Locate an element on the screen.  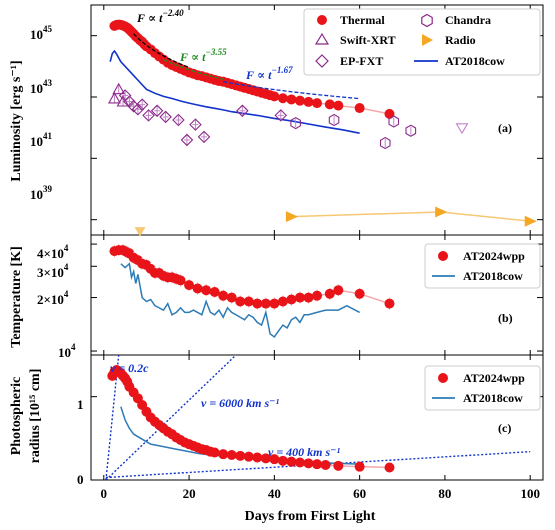
panel-a-y-axis-label: Luminosity [erg s⁻¹] is located at coordinates (16, 120).